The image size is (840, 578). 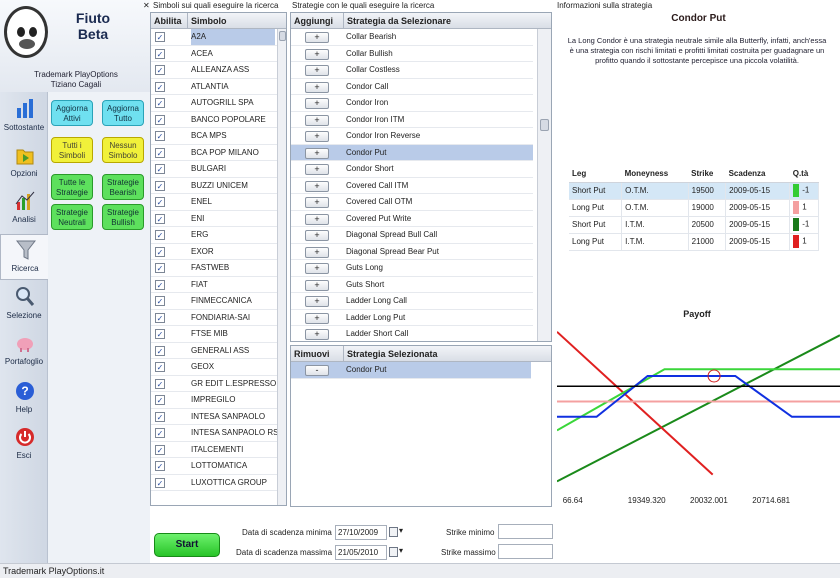 What do you see at coordinates (282, 36) in the screenshot?
I see `scroll-thumb` at bounding box center [282, 36].